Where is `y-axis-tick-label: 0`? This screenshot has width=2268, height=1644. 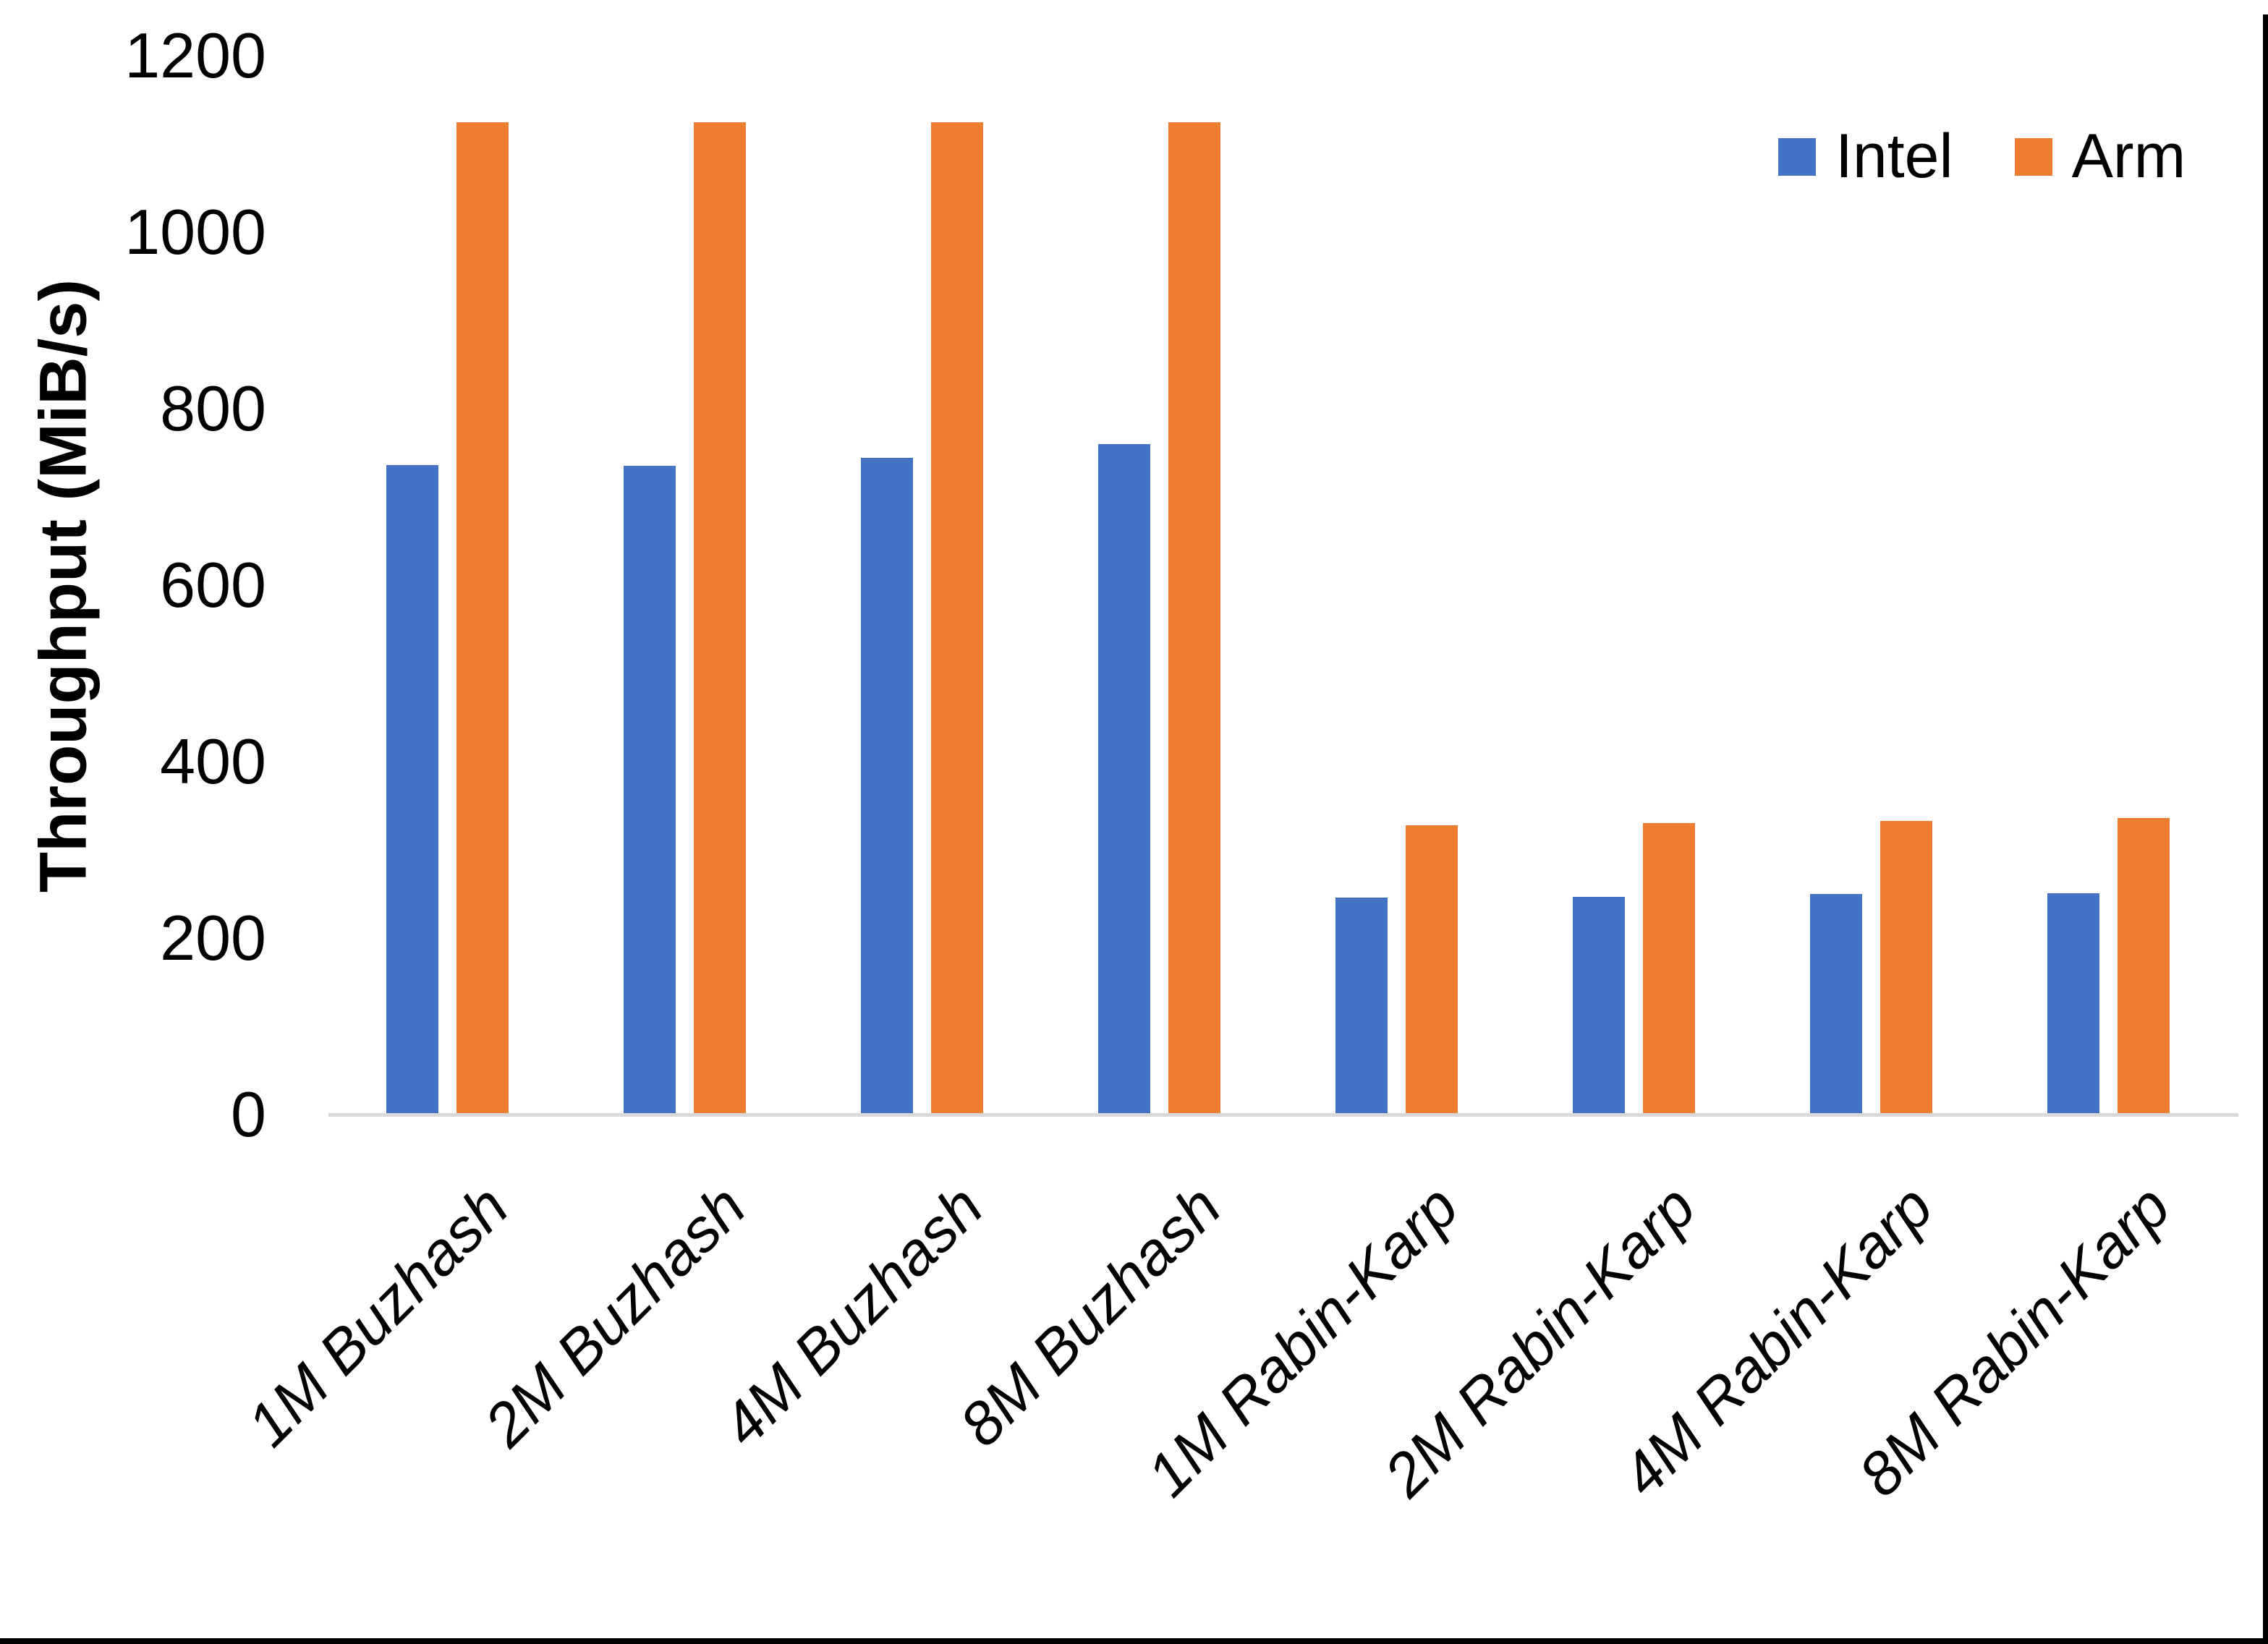
y-axis-tick-label: 0 is located at coordinates (248, 1114).